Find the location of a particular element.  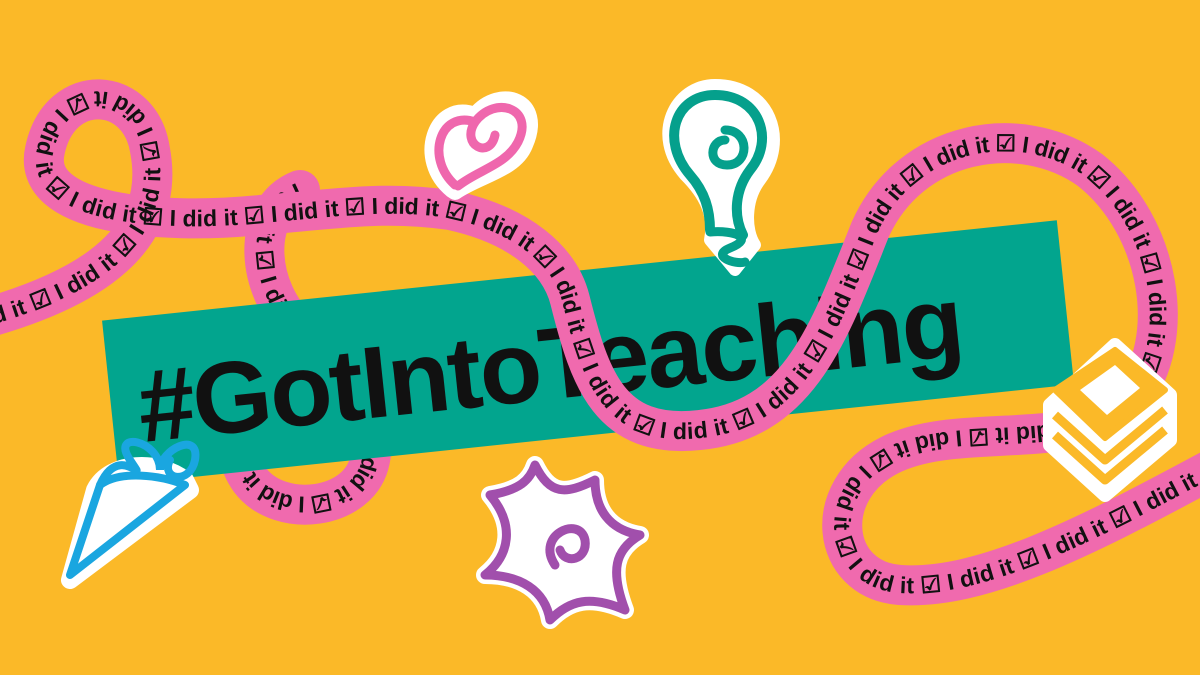

heart-icon is located at coordinates (481, 145).